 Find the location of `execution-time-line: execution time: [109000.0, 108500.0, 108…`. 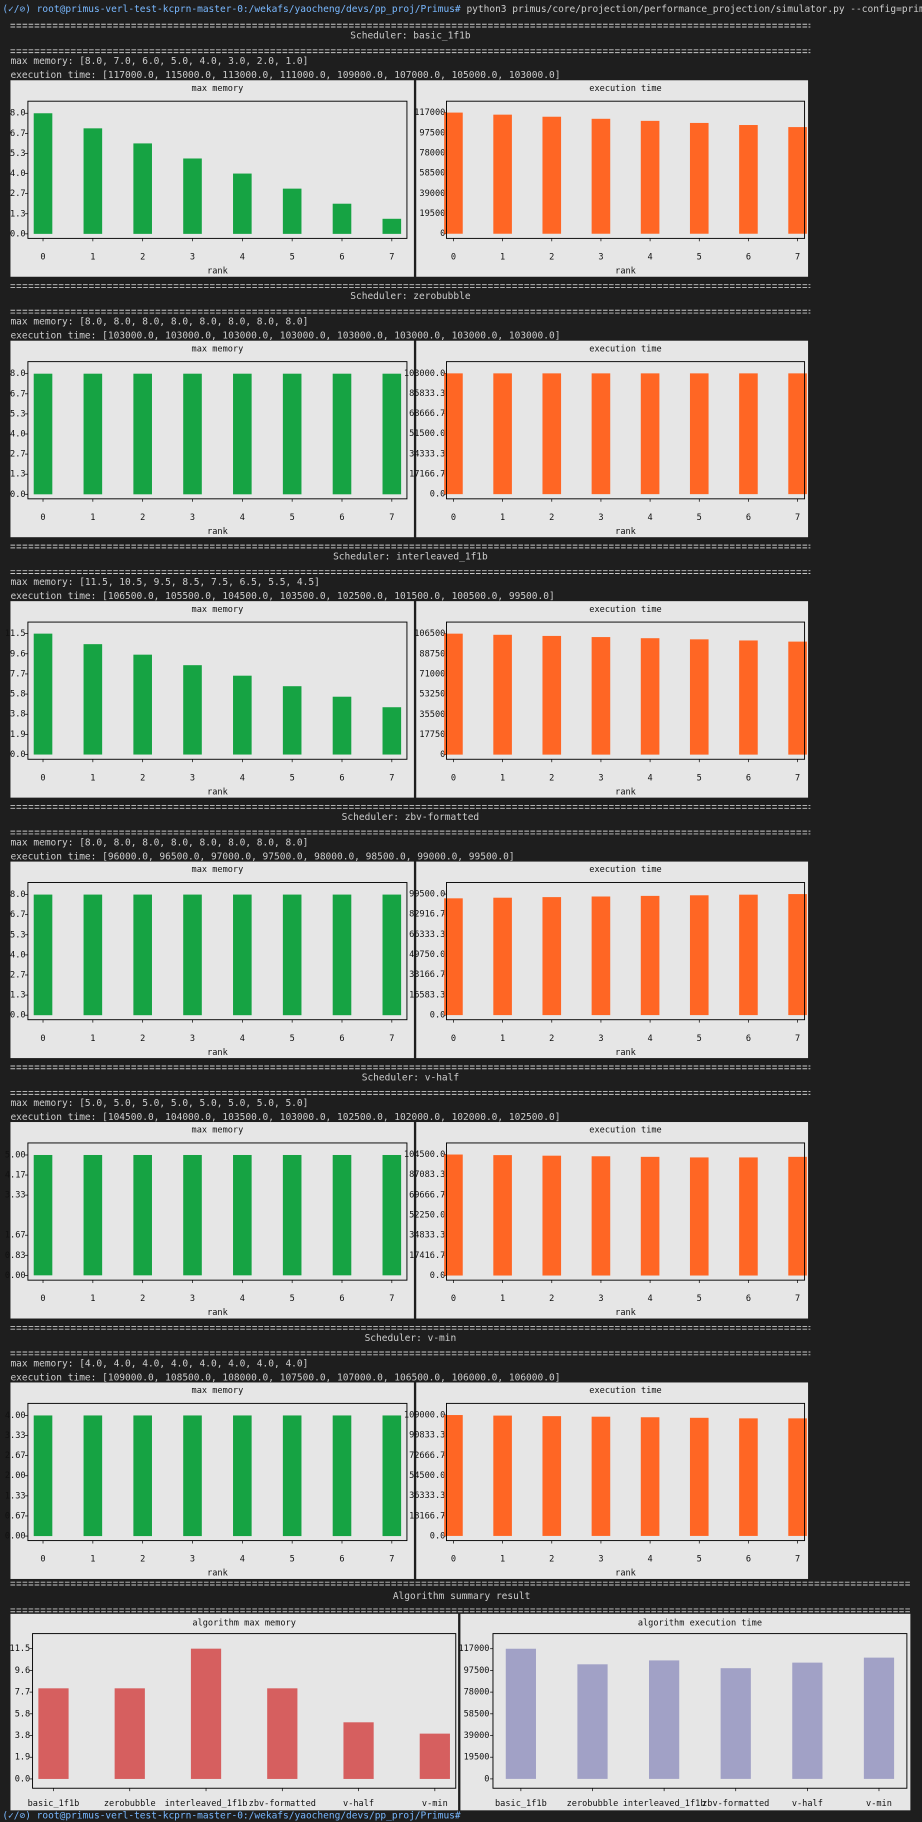

execution-time-line: execution time: [109000.0, 108500.0, 108… is located at coordinates (285, 1377).